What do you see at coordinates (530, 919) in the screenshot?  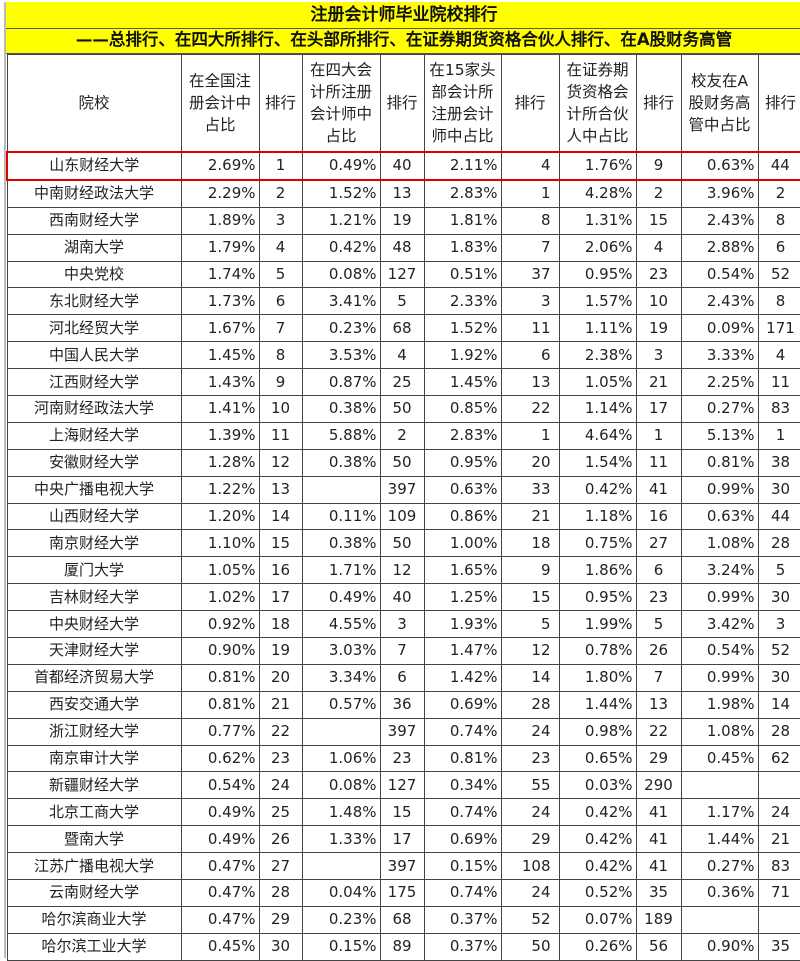 I see `rank-cell: 52` at bounding box center [530, 919].